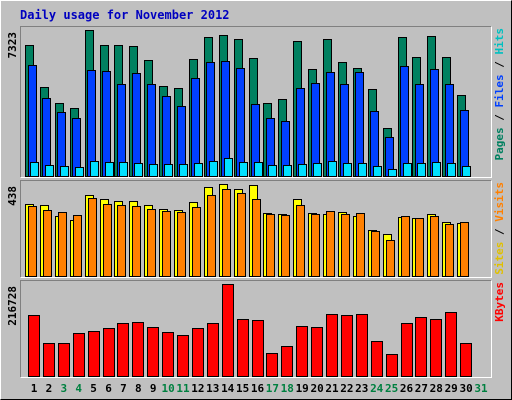 The image size is (512, 400). Describe the element at coordinates (499, 94) in the screenshot. I see `legend: Pages / Files / Hits` at that location.